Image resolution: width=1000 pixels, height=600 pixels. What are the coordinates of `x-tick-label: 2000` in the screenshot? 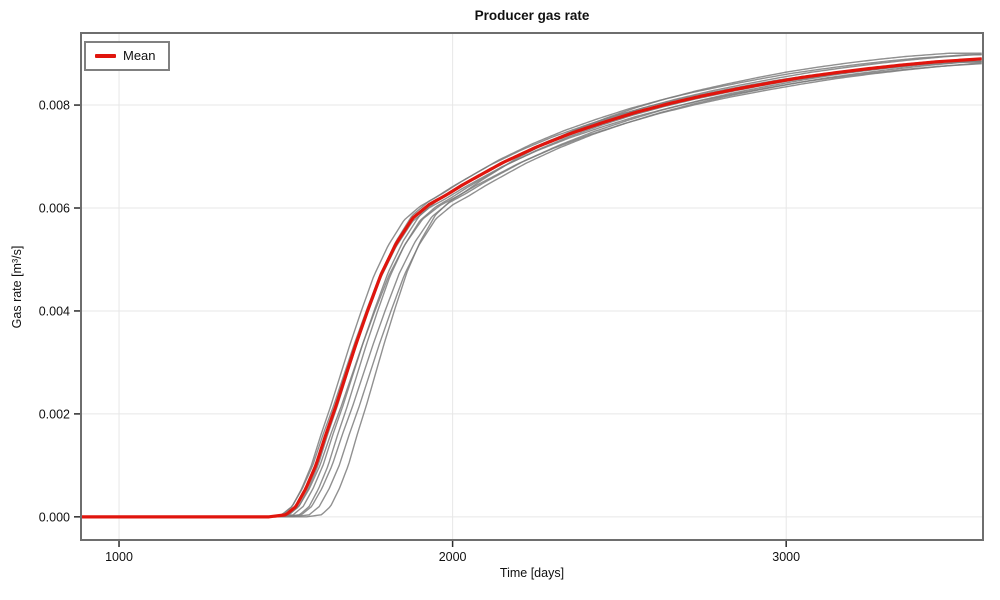 It's located at (453, 557).